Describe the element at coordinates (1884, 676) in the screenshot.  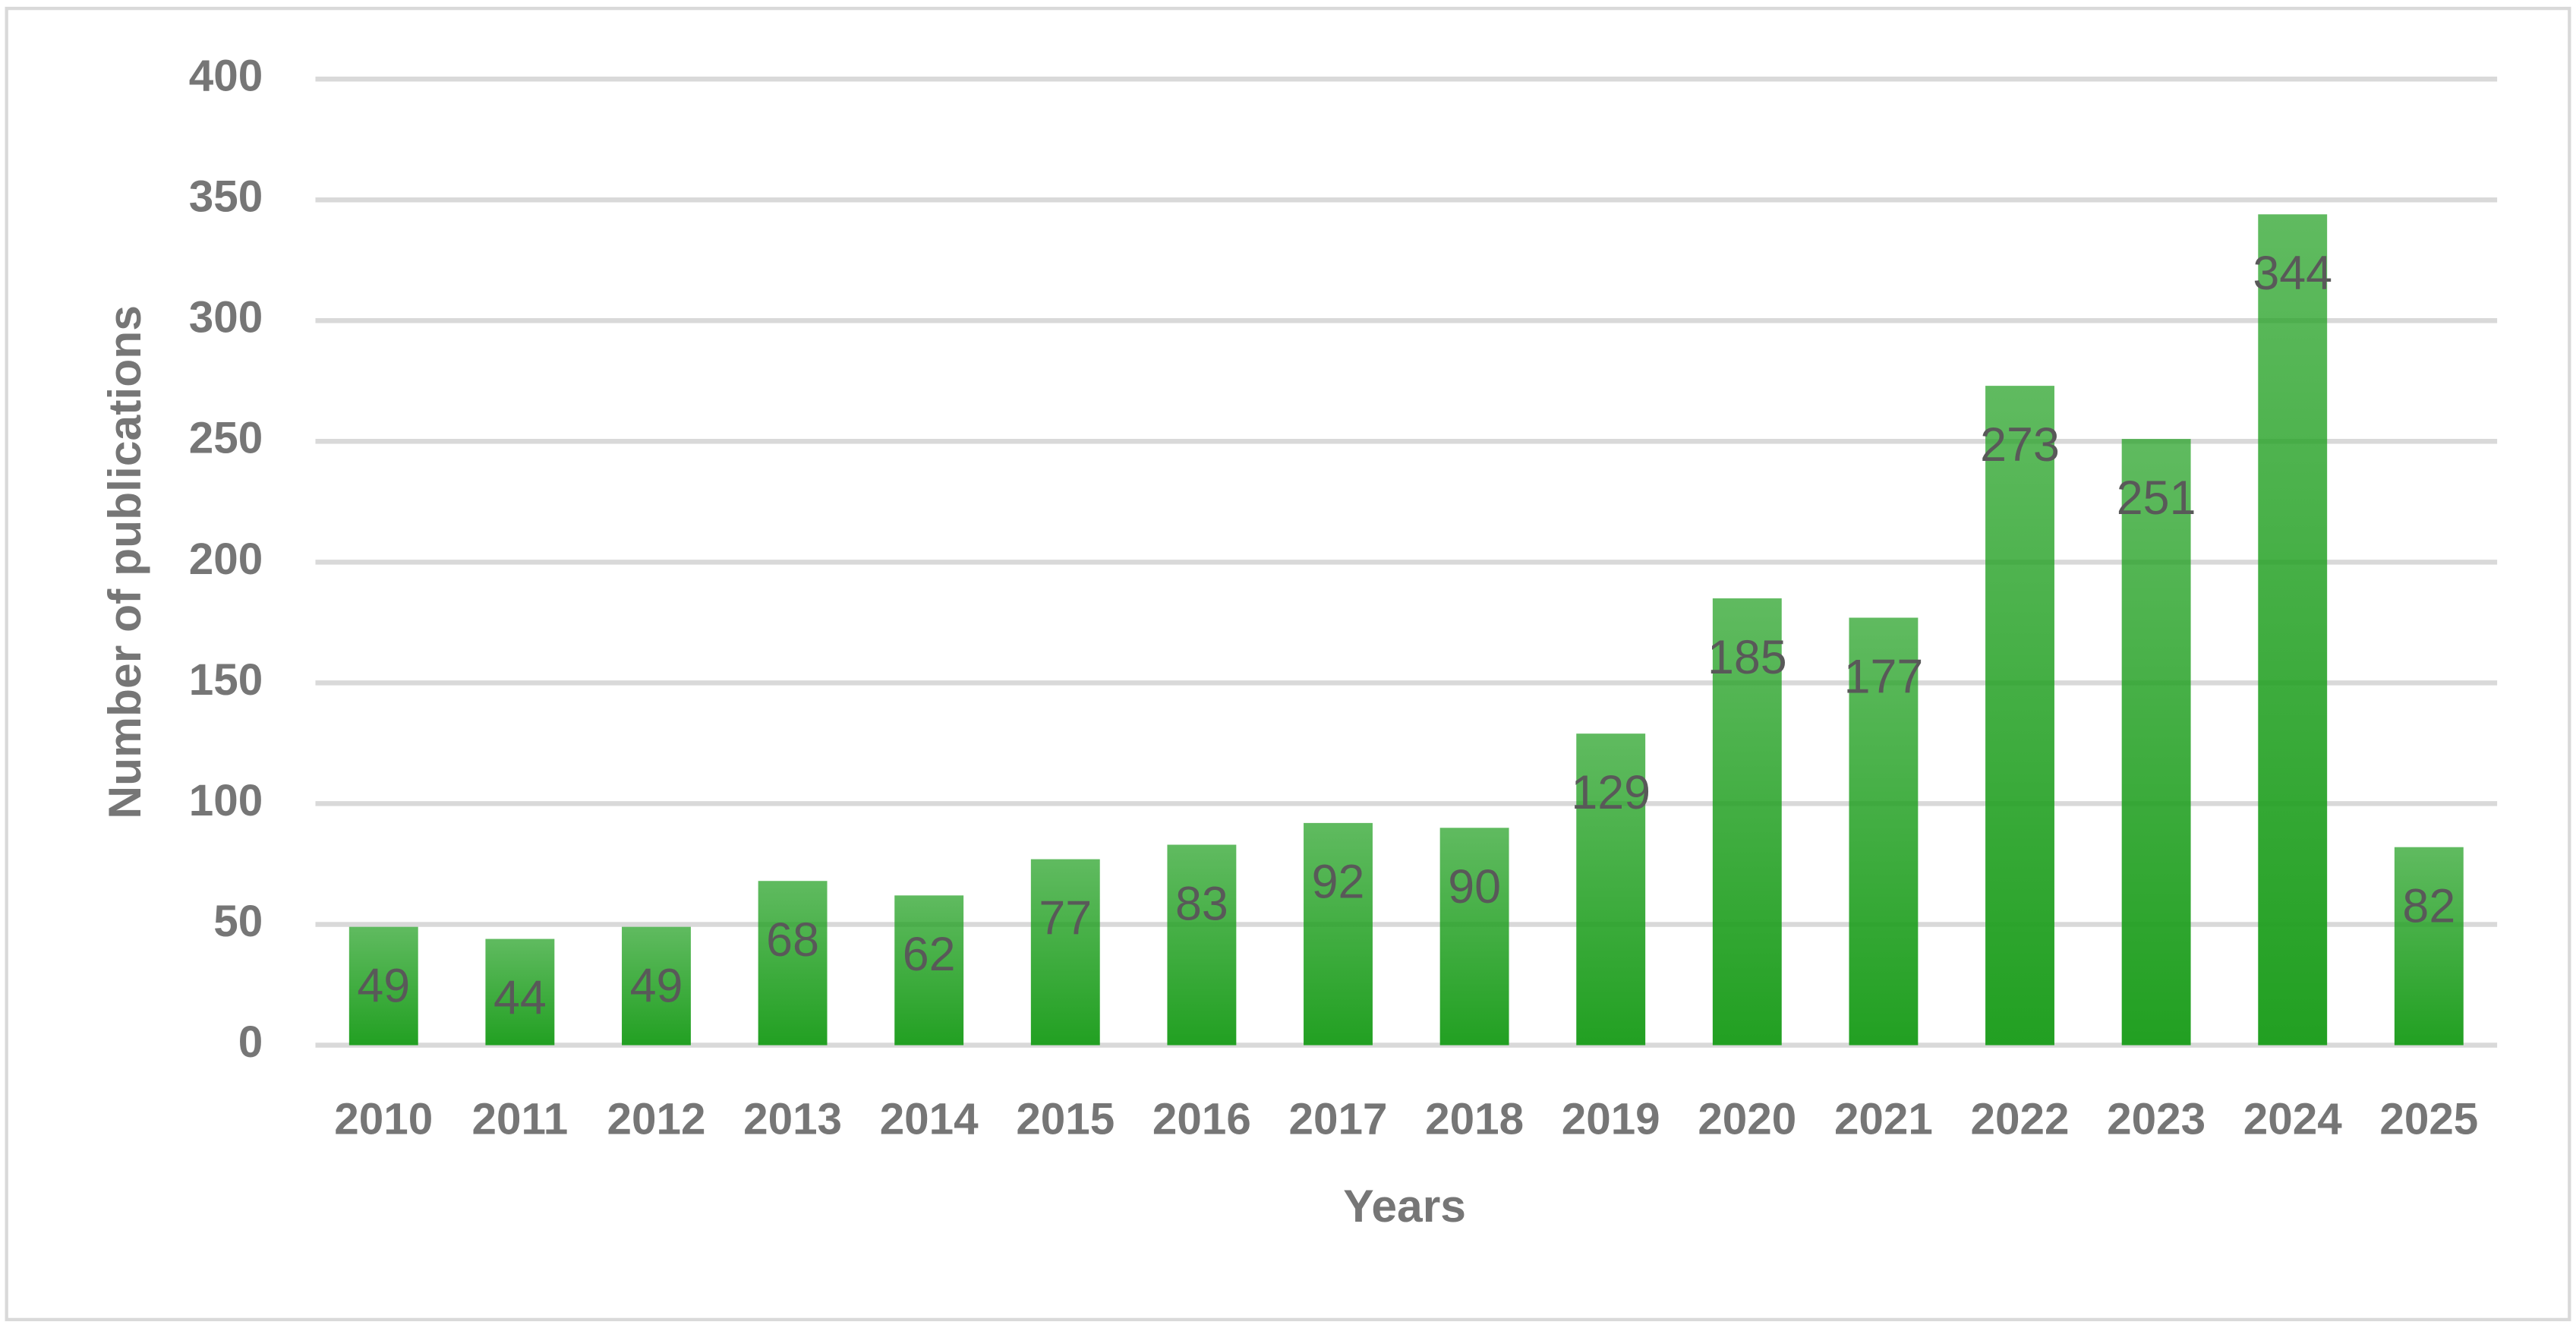
I see `data-label: 177` at that location.